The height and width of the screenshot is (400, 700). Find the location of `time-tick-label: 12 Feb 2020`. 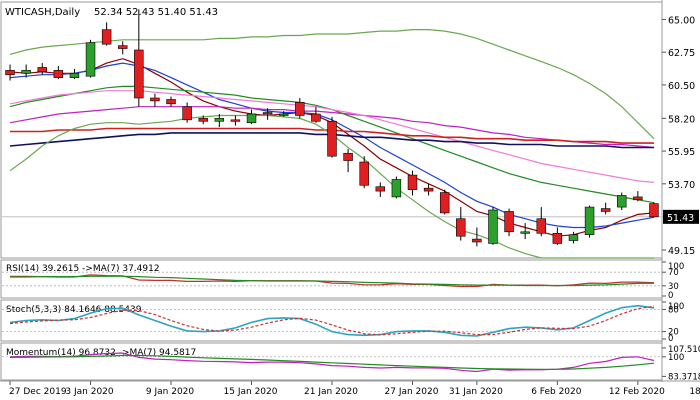

time-tick-label: 12 Feb 2020 is located at coordinates (637, 392).